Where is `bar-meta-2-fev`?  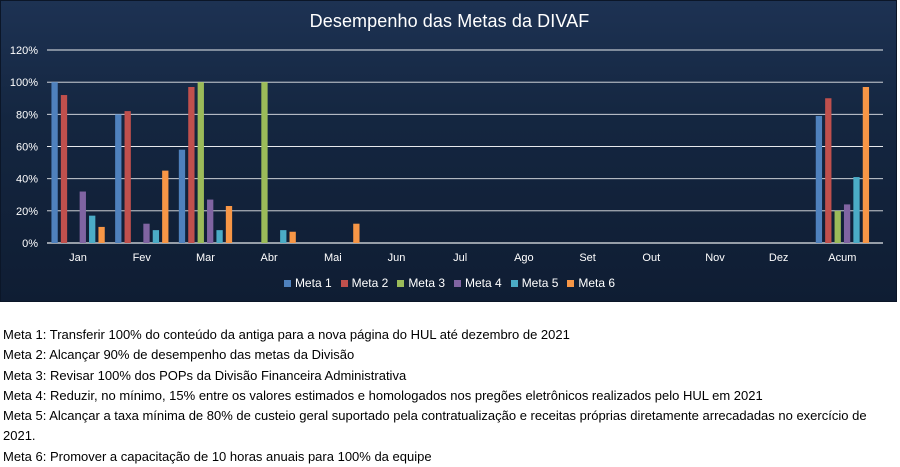
bar-meta-2-fev is located at coordinates (127, 177).